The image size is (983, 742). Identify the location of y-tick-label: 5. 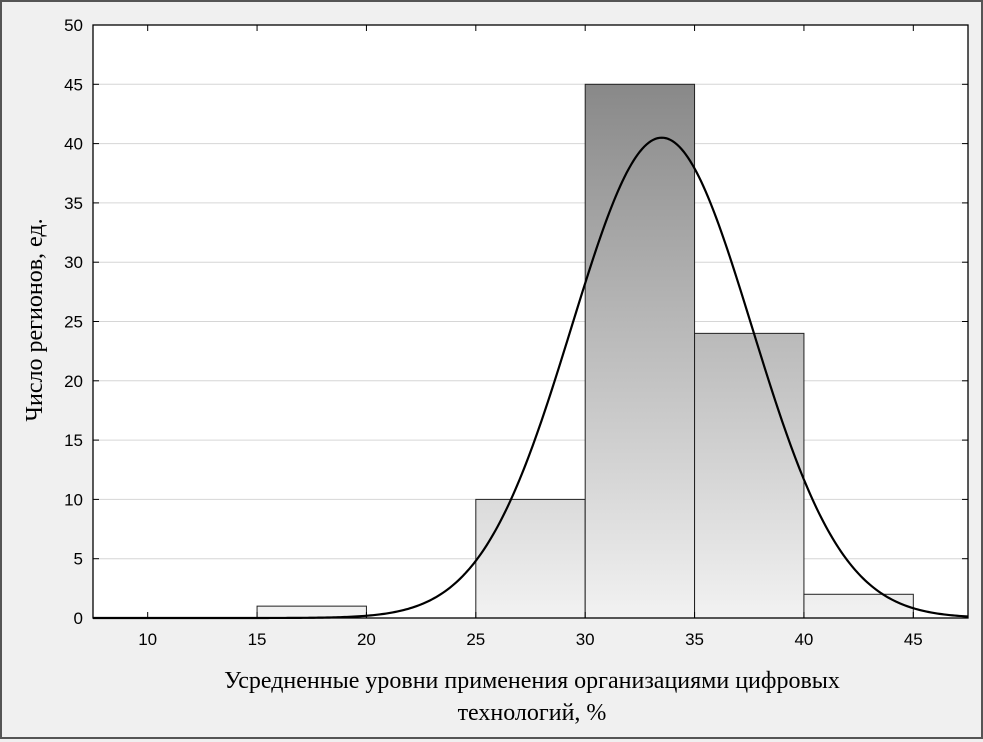
(78, 559).